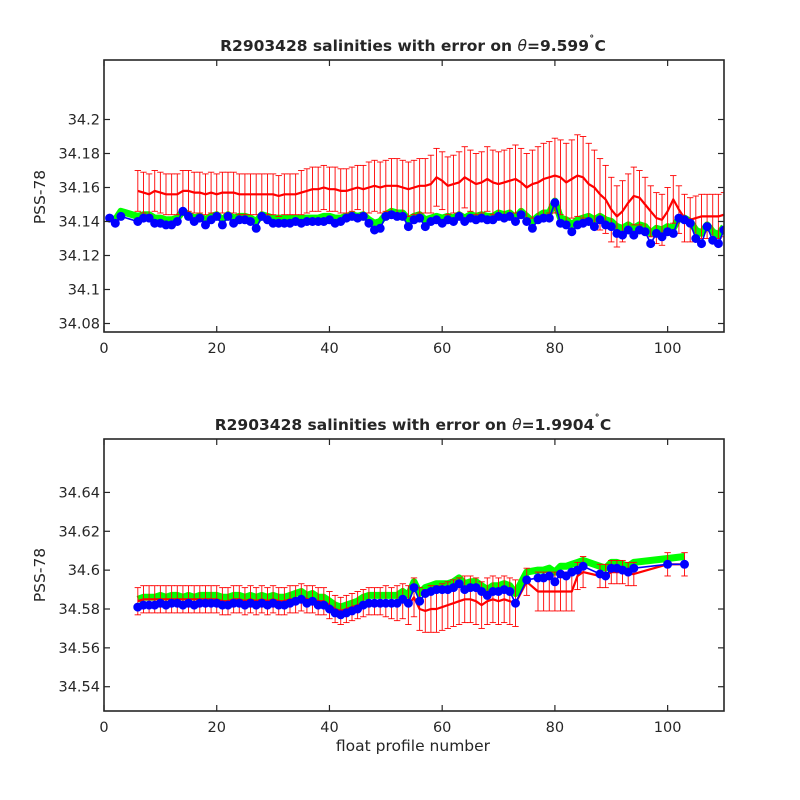  What do you see at coordinates (103, 728) in the screenshot?
I see `bottom-xtick-label: 0` at bounding box center [103, 728].